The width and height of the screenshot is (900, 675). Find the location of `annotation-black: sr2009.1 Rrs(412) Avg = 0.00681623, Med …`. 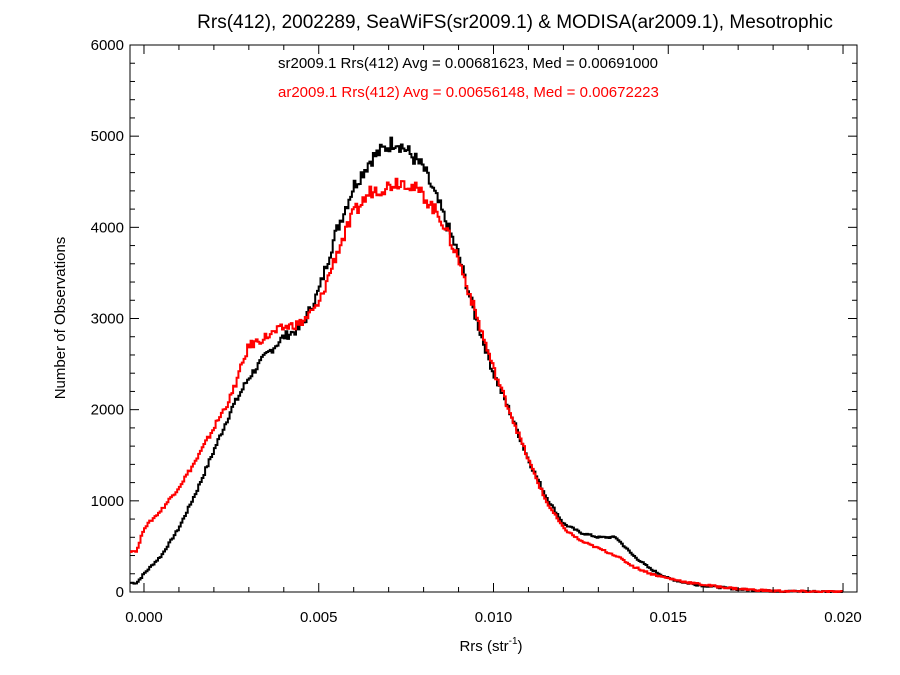

annotation-black: sr2009.1 Rrs(412) Avg = 0.00681623, Med … is located at coordinates (468, 63).